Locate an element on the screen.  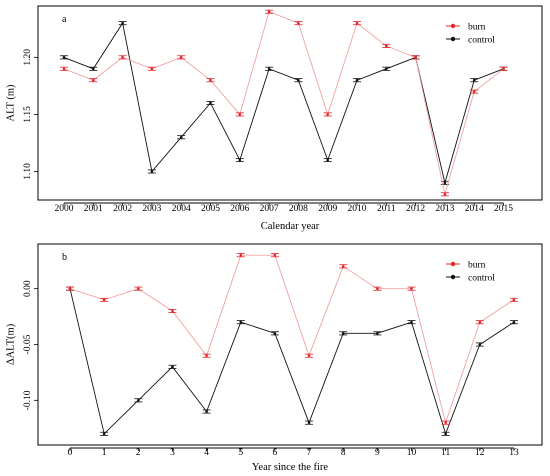
x-tick-label: 2004 is located at coordinates (181, 209).